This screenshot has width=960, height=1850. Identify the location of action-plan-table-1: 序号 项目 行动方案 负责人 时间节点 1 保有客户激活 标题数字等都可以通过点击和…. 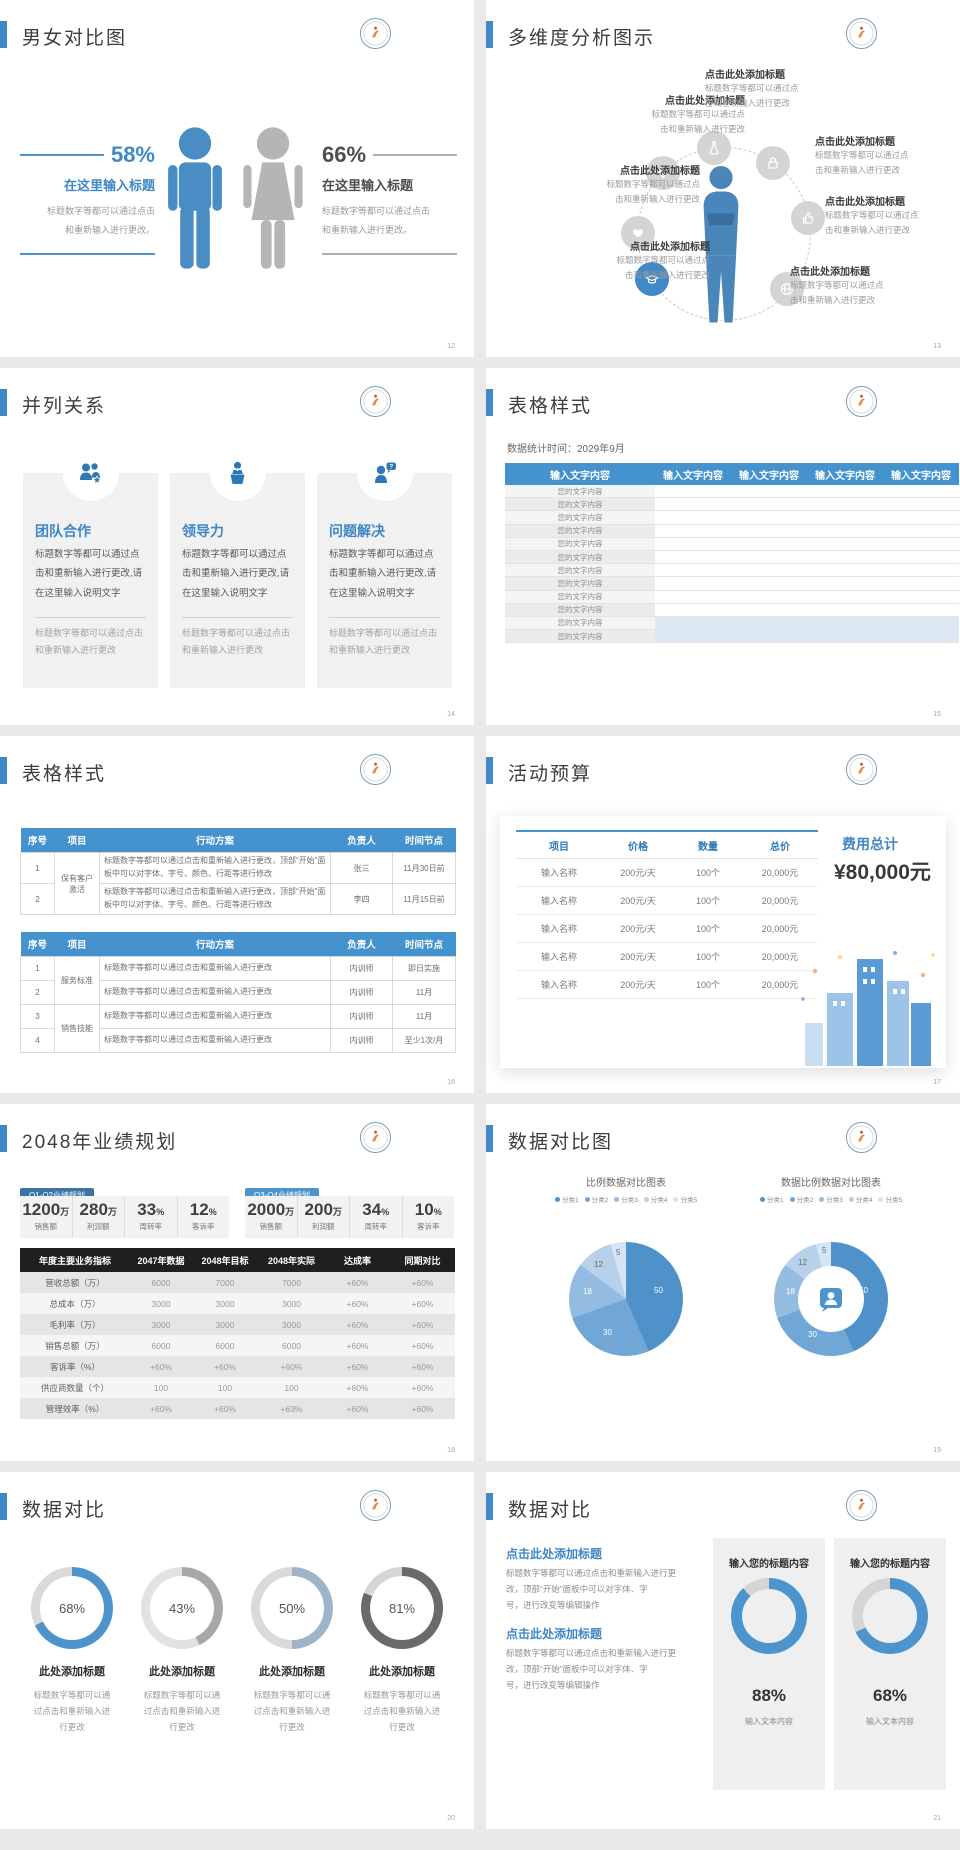
(238, 871).